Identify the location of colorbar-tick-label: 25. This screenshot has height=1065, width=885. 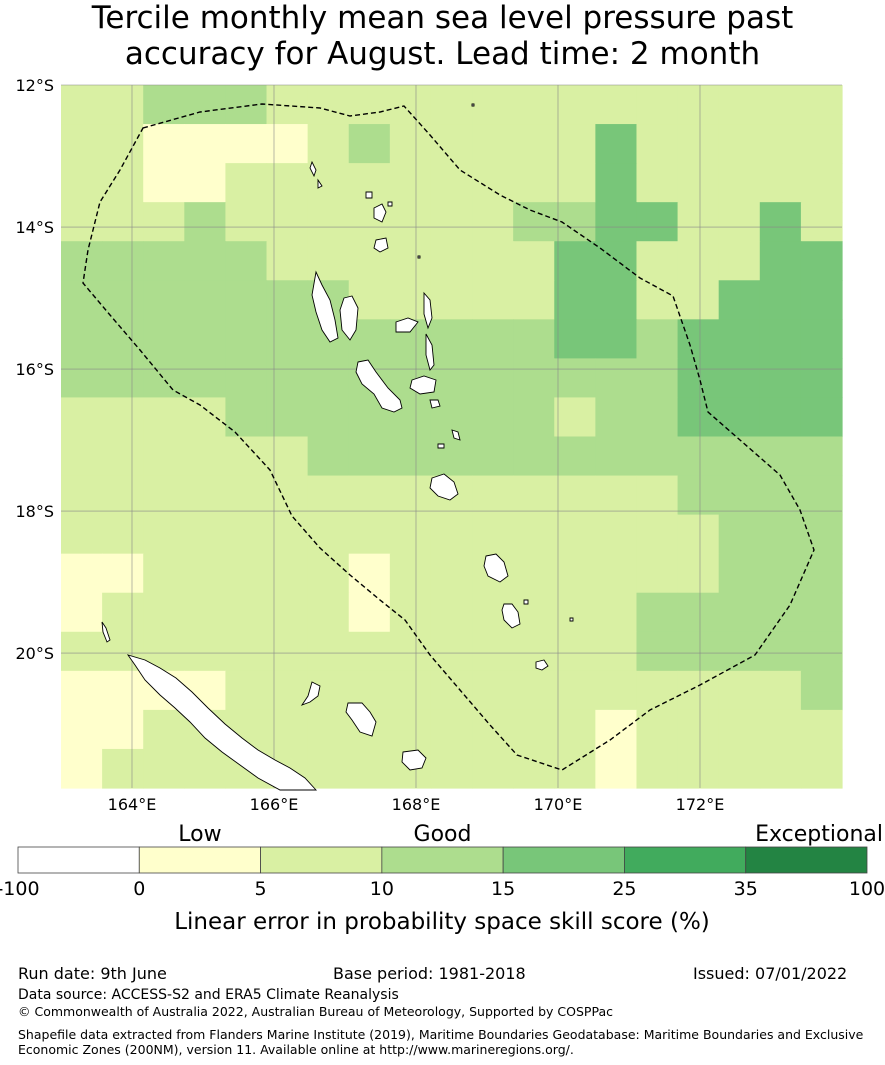
(624, 889).